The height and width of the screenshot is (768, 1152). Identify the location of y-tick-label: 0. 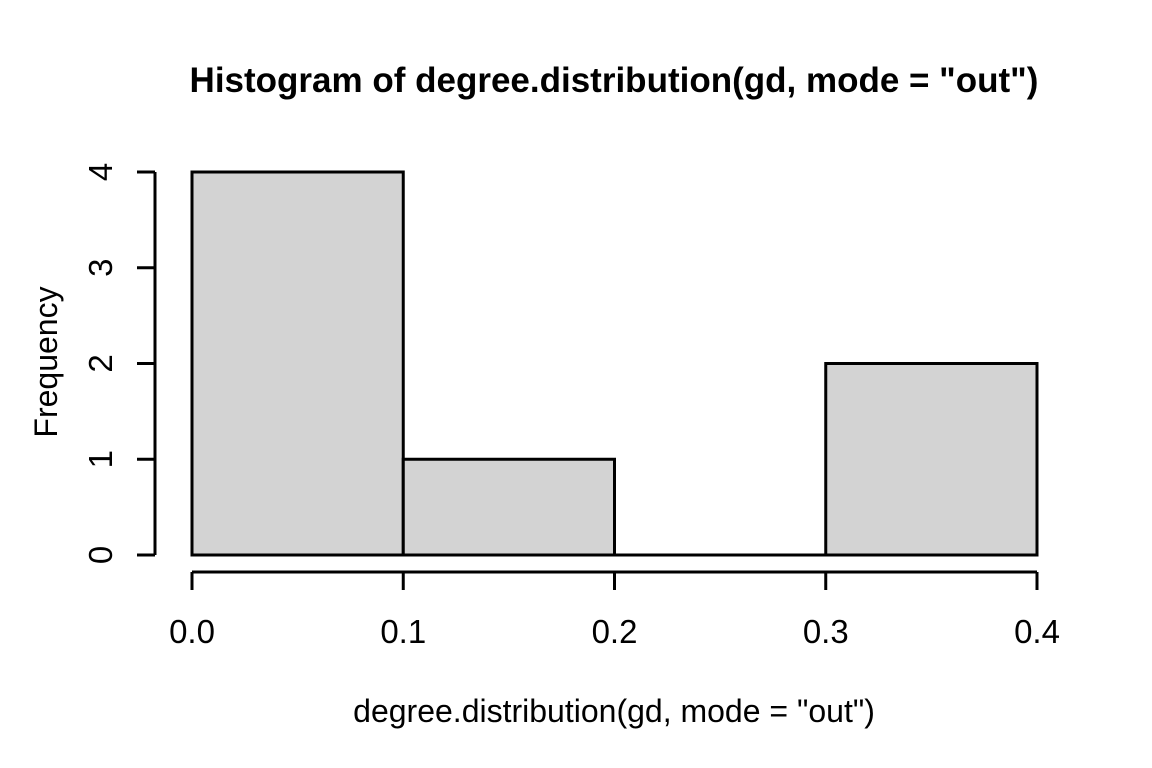
(100, 555).